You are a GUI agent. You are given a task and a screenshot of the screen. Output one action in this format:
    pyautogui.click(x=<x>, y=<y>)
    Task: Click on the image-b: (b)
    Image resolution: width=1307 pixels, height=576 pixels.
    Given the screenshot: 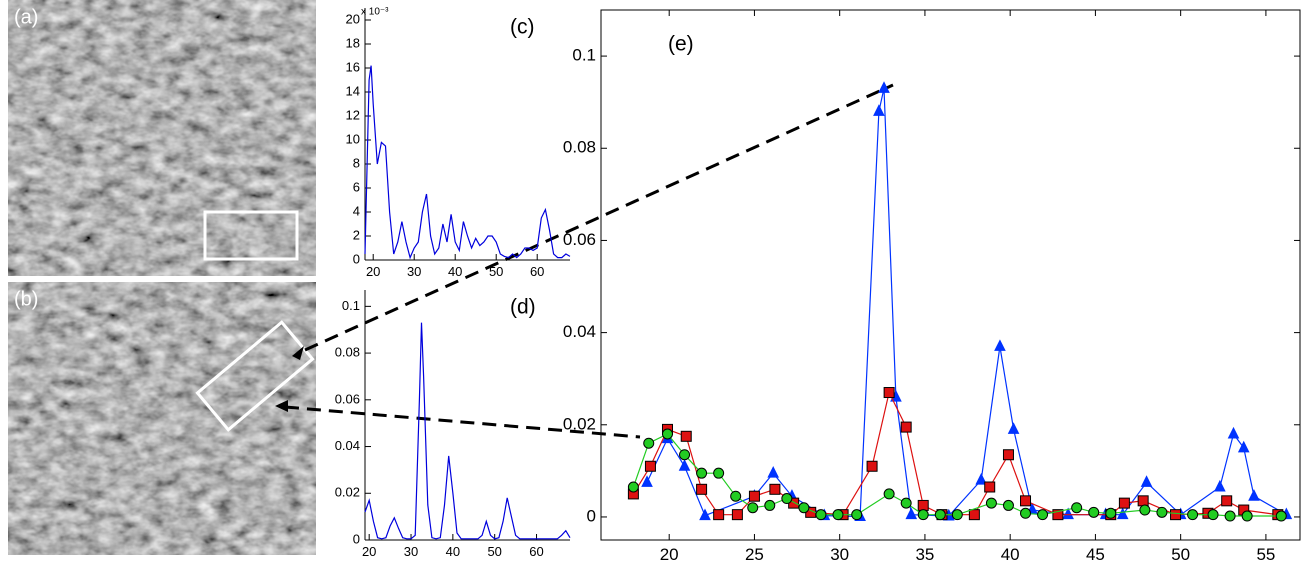 What is the action you would take?
    pyautogui.click(x=162, y=418)
    